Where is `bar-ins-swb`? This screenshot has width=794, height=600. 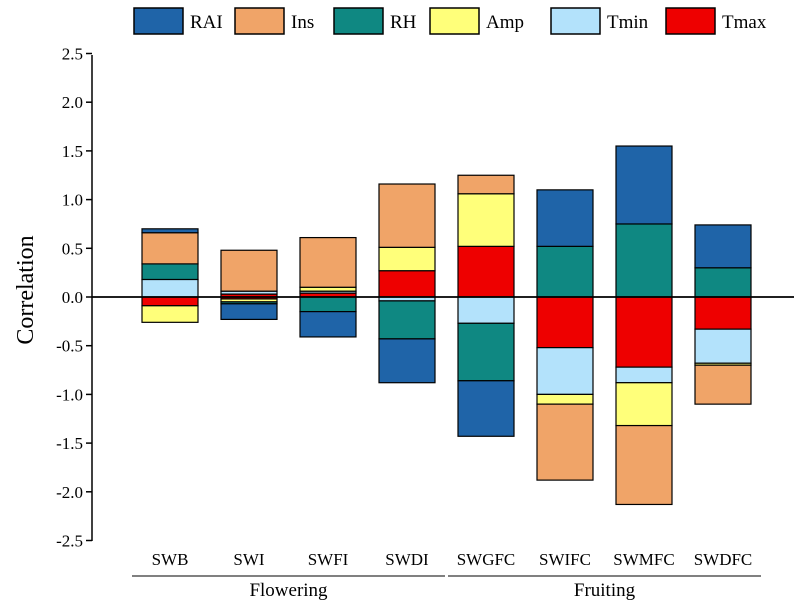 bar-ins-swb is located at coordinates (170, 248).